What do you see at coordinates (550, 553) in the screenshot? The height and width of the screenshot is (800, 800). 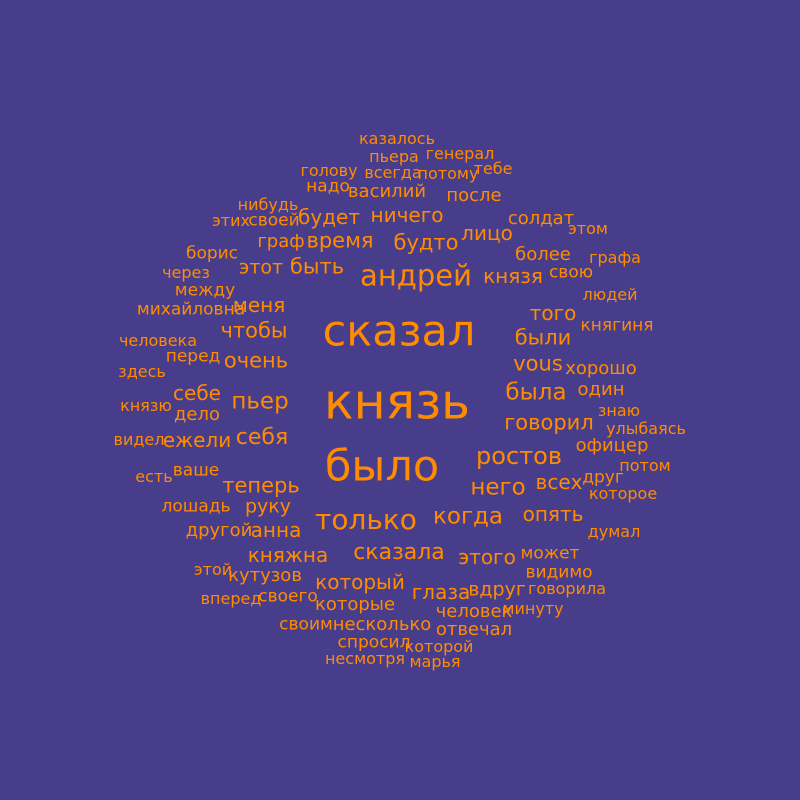 I see `word: может` at bounding box center [550, 553].